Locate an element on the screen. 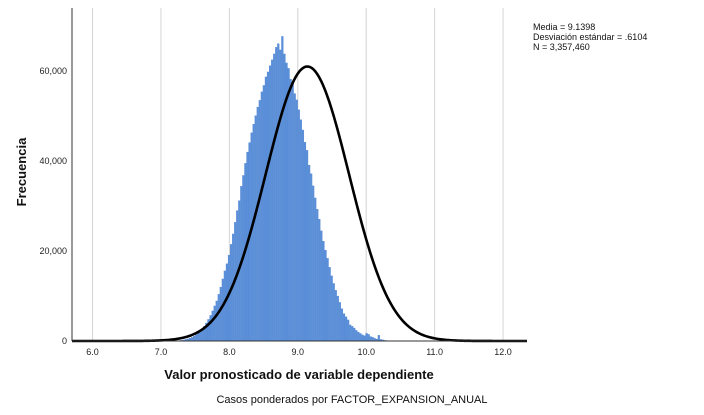 The image size is (704, 415). y-tick-label: 40,000 is located at coordinates (53, 161).